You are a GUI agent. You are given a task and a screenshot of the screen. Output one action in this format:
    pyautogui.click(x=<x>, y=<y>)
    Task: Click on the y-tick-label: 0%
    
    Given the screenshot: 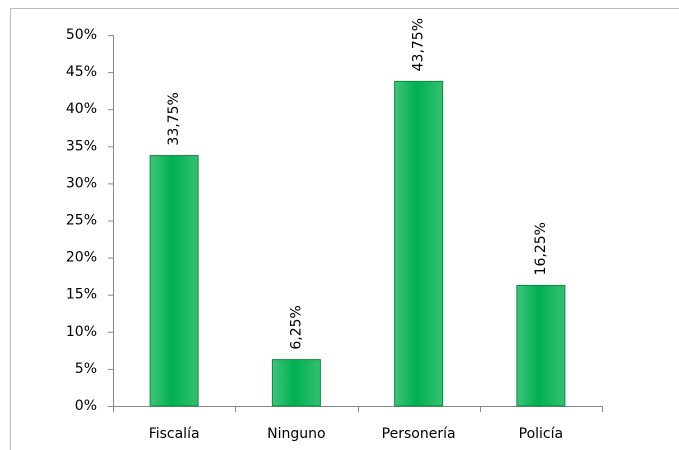 What is the action you would take?
    pyautogui.click(x=86, y=406)
    